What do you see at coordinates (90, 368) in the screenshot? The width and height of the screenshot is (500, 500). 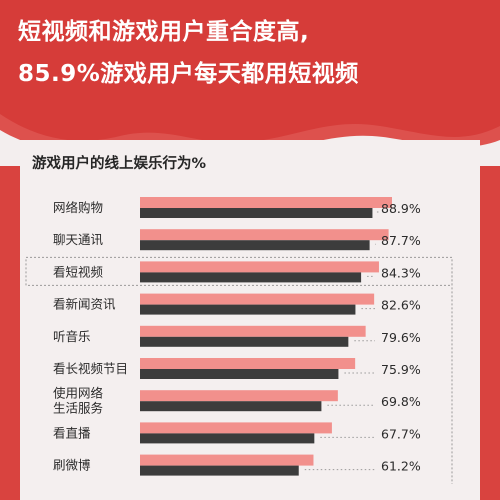 I see `category-label: 看长视频节目` at bounding box center [90, 368].